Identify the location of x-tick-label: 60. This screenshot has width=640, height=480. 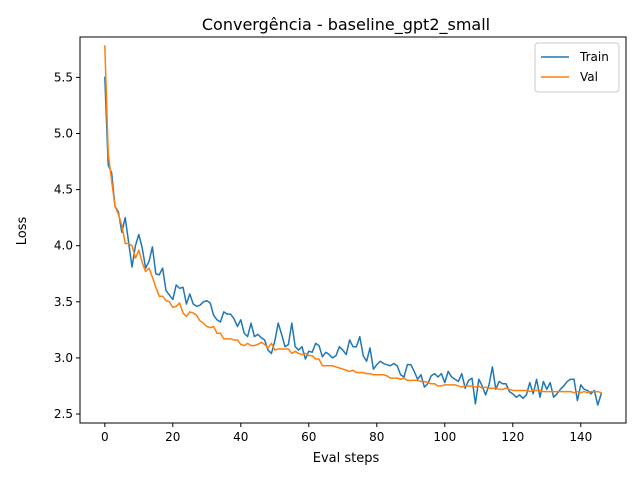
(308, 437).